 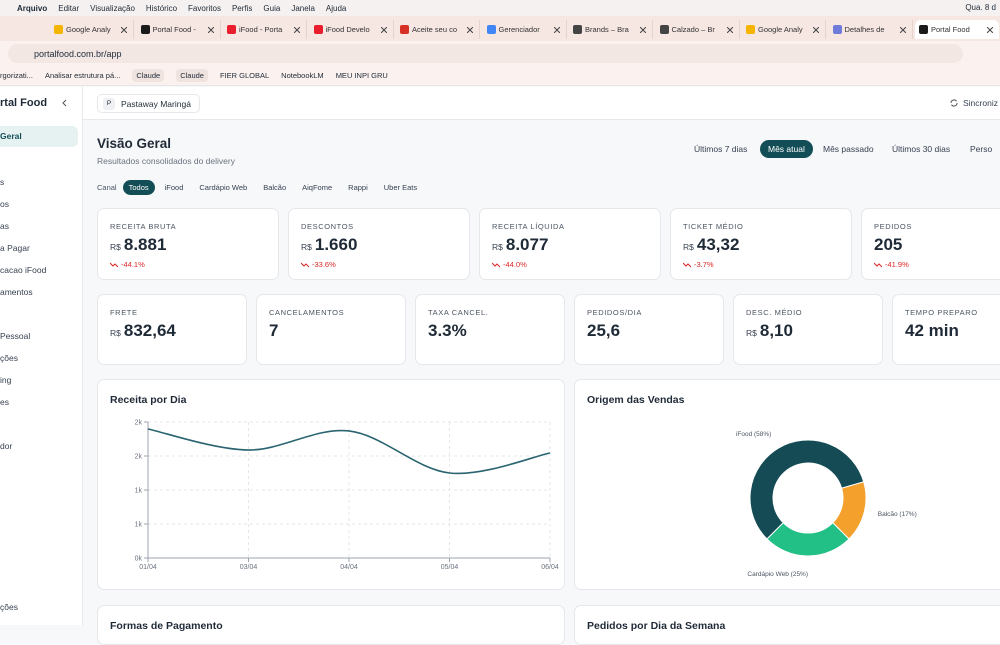 What do you see at coordinates (400, 187) in the screenshot?
I see `channel-option: Uber Eats` at bounding box center [400, 187].